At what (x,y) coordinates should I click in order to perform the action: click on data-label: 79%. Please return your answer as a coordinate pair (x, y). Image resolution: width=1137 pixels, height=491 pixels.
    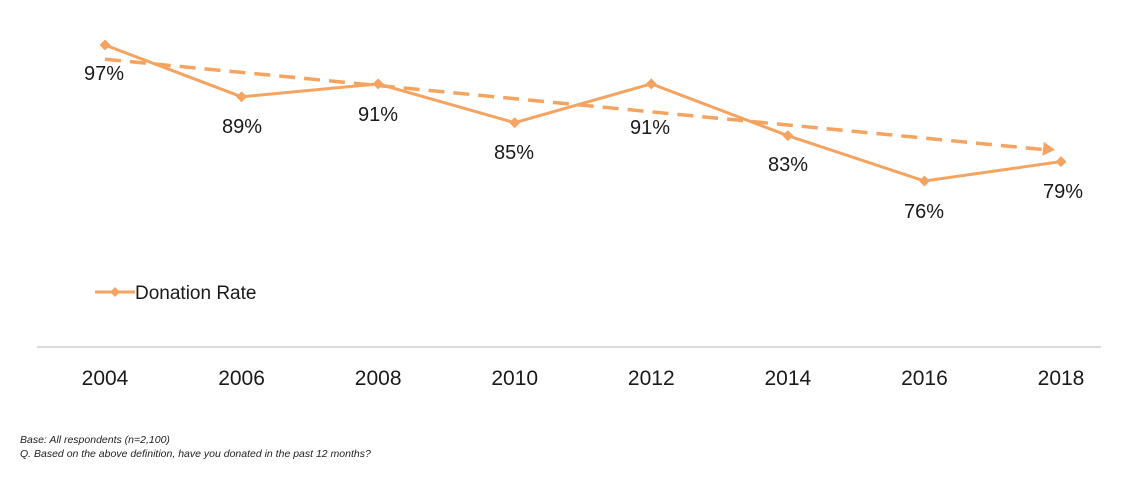
    Looking at the image, I should click on (1063, 192).